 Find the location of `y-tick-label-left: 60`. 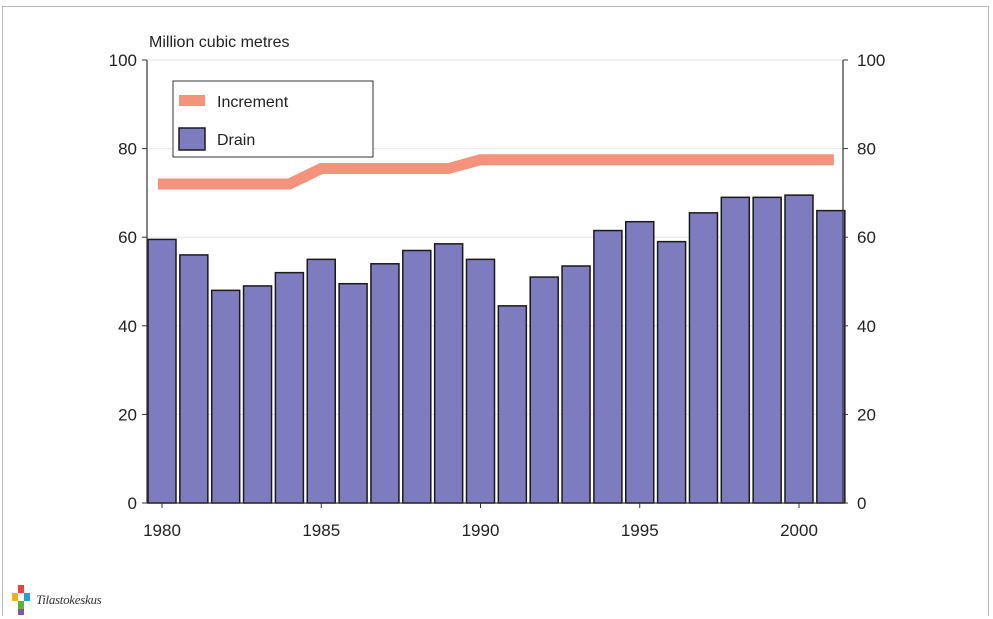

y-tick-label-left: 60 is located at coordinates (127, 237).